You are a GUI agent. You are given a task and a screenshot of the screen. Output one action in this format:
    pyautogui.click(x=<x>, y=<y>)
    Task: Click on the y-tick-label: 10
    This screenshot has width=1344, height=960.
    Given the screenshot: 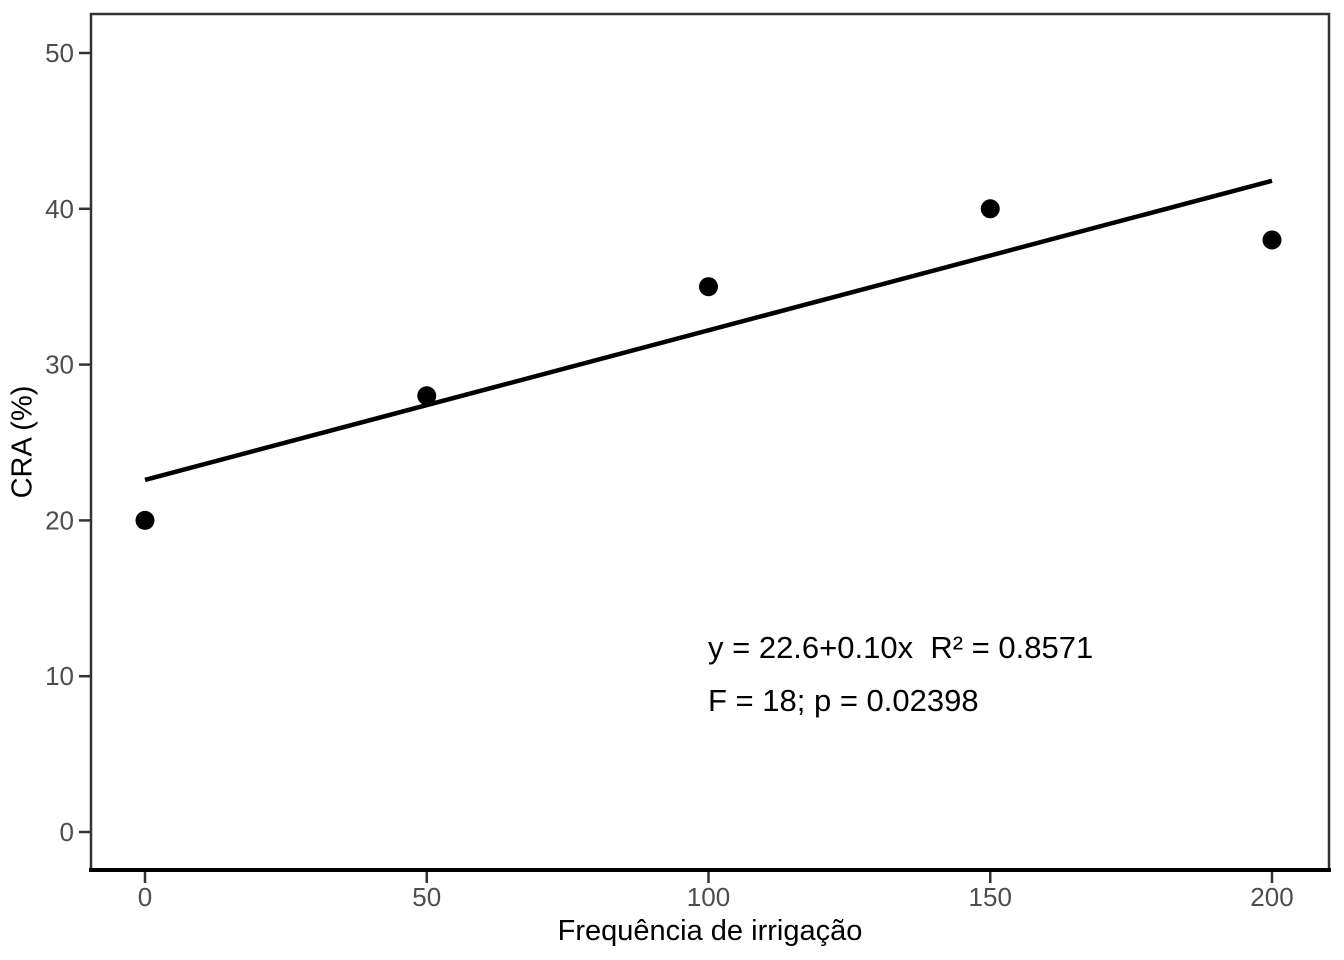 What is the action you would take?
    pyautogui.click(x=59, y=676)
    